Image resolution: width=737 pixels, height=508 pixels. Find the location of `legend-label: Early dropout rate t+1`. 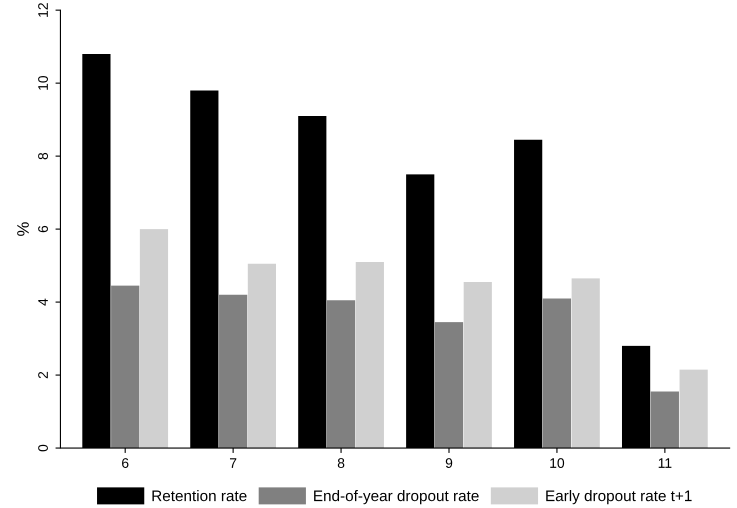

legend-label: Early dropout rate t+1 is located at coordinates (619, 497).